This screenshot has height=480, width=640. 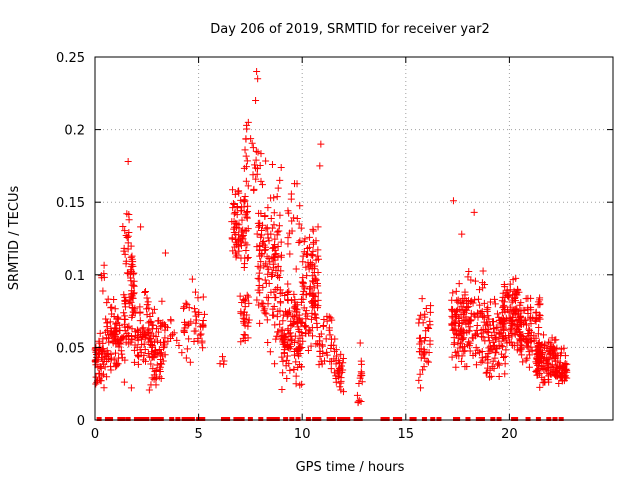 What do you see at coordinates (70, 58) in the screenshot?
I see `y-tick-label: 0.25` at bounding box center [70, 58].